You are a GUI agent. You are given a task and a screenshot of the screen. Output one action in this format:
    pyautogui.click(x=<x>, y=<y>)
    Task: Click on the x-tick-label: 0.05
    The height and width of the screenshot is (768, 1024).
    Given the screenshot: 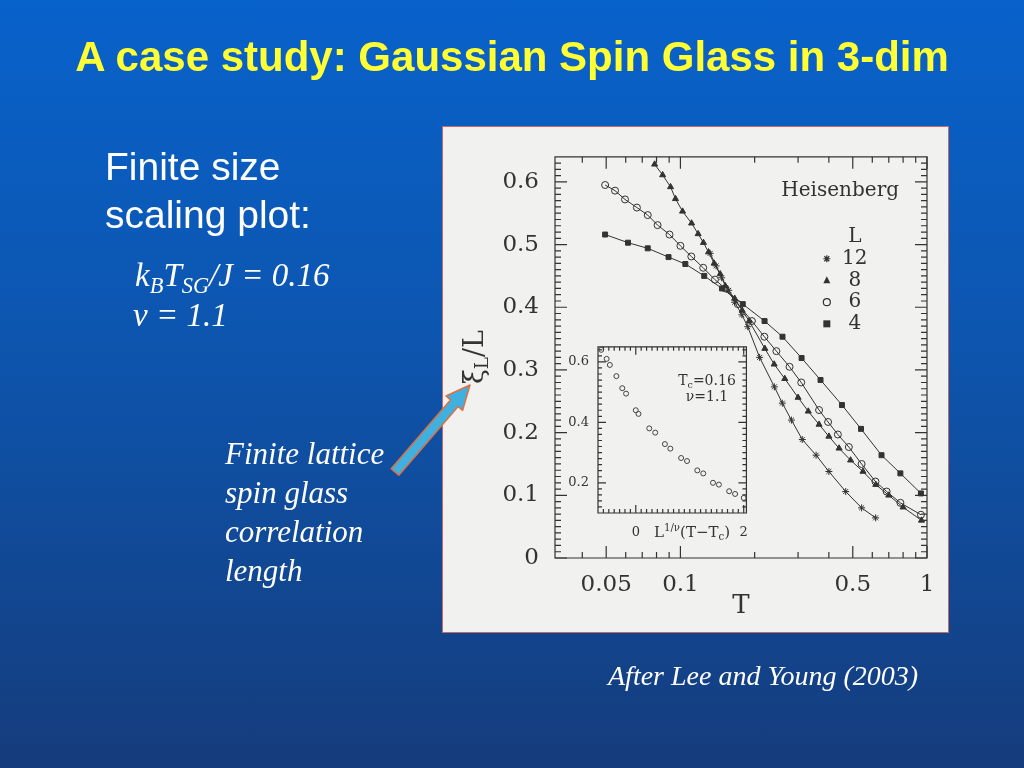 What is the action you would take?
    pyautogui.click(x=606, y=582)
    